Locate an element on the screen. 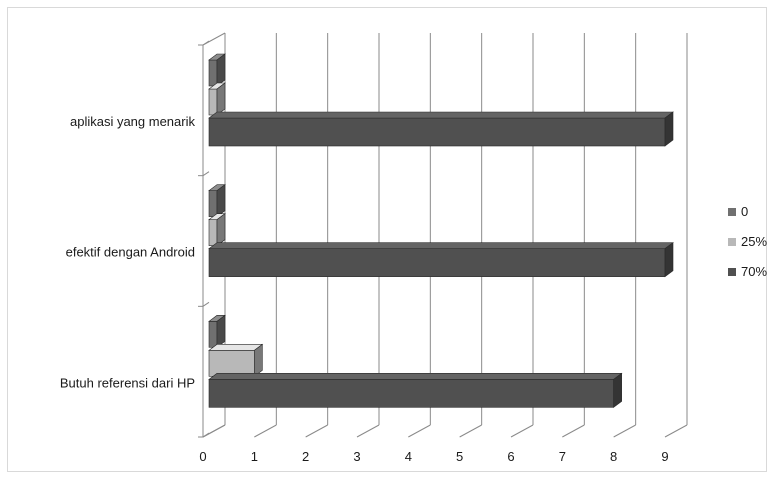 The image size is (775, 479). legend-label: 70% is located at coordinates (754, 271).